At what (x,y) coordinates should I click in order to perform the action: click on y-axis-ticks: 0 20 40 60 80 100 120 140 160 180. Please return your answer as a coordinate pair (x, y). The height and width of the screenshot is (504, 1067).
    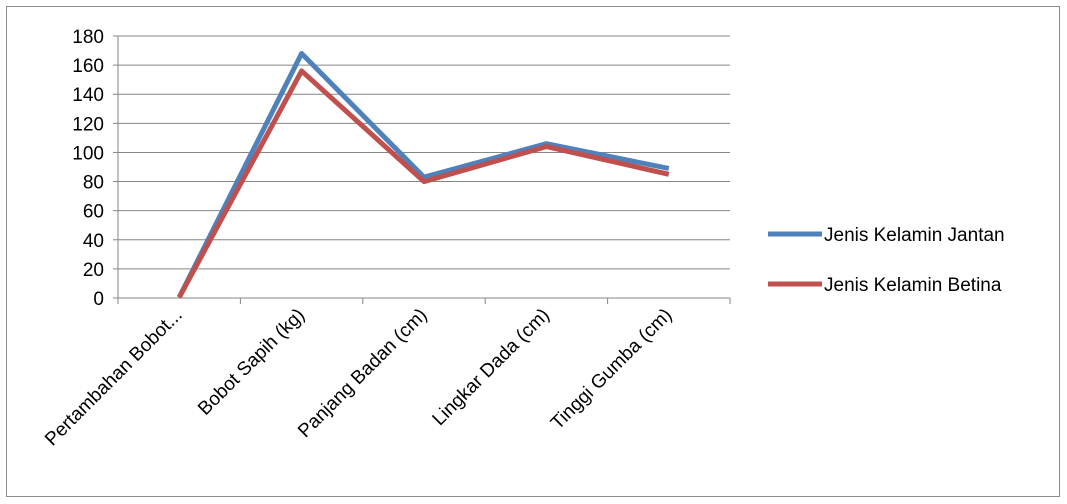
    Looking at the image, I should click on (95, 168).